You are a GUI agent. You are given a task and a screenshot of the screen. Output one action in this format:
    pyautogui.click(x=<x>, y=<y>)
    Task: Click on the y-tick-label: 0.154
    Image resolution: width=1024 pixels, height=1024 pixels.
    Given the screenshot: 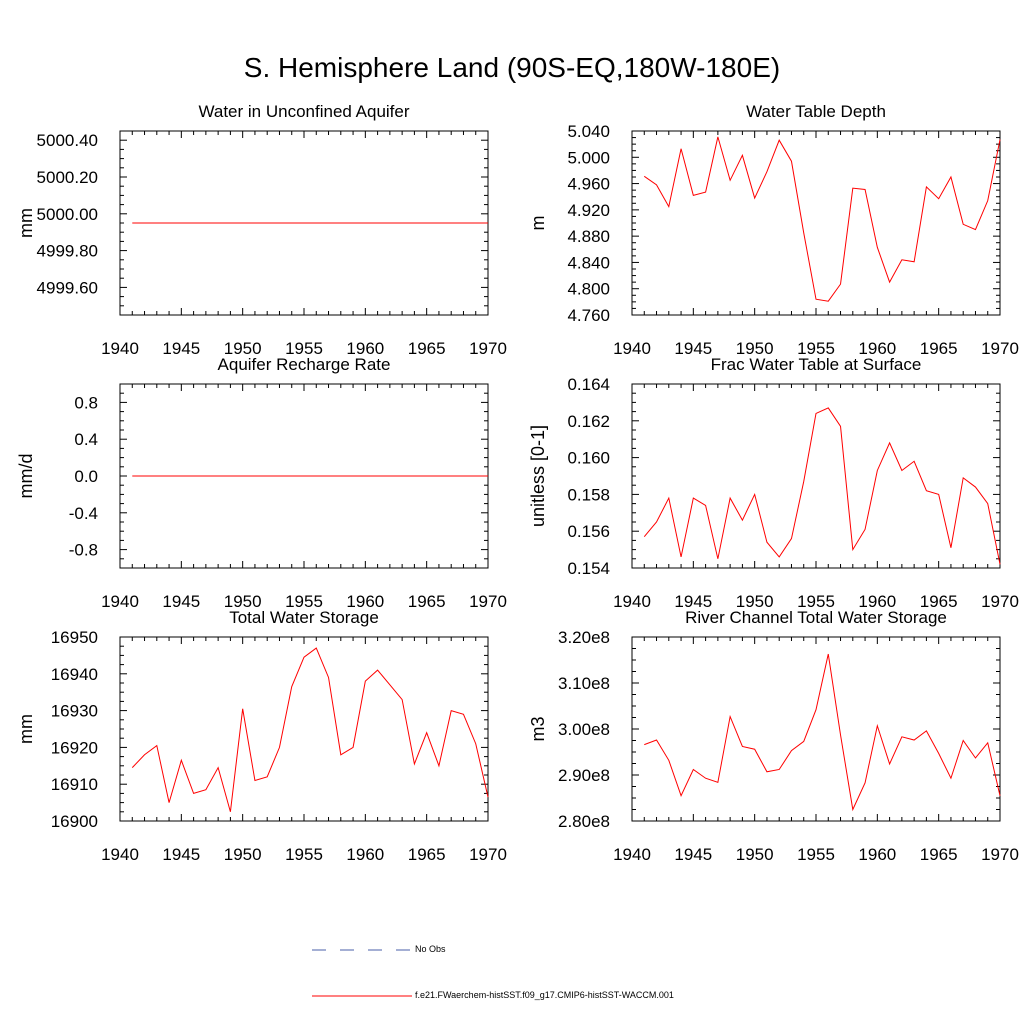 What is the action you would take?
    pyautogui.click(x=588, y=568)
    